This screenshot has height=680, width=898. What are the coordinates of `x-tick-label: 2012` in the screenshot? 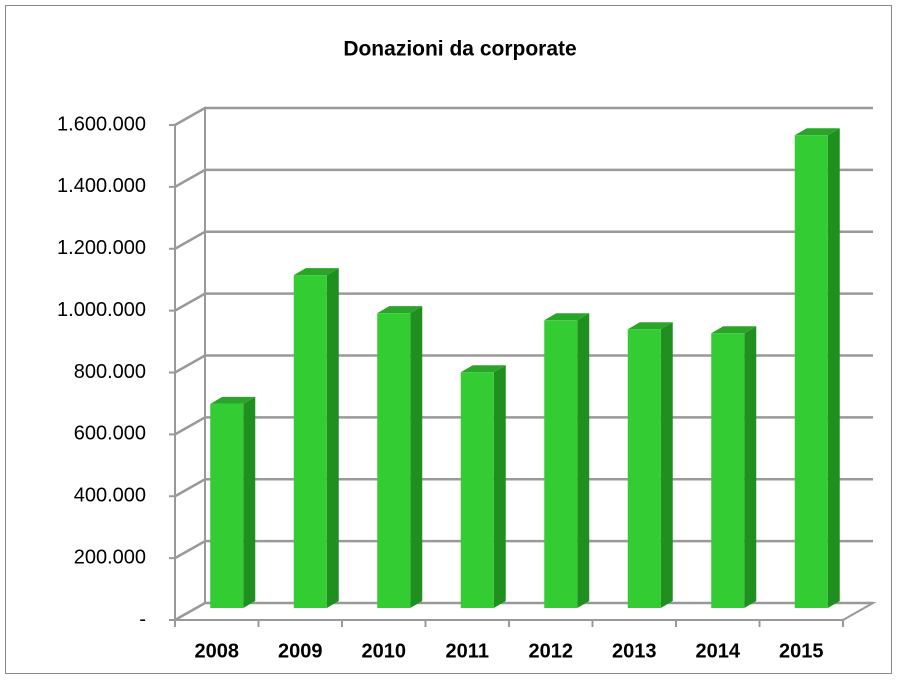 It's located at (551, 651).